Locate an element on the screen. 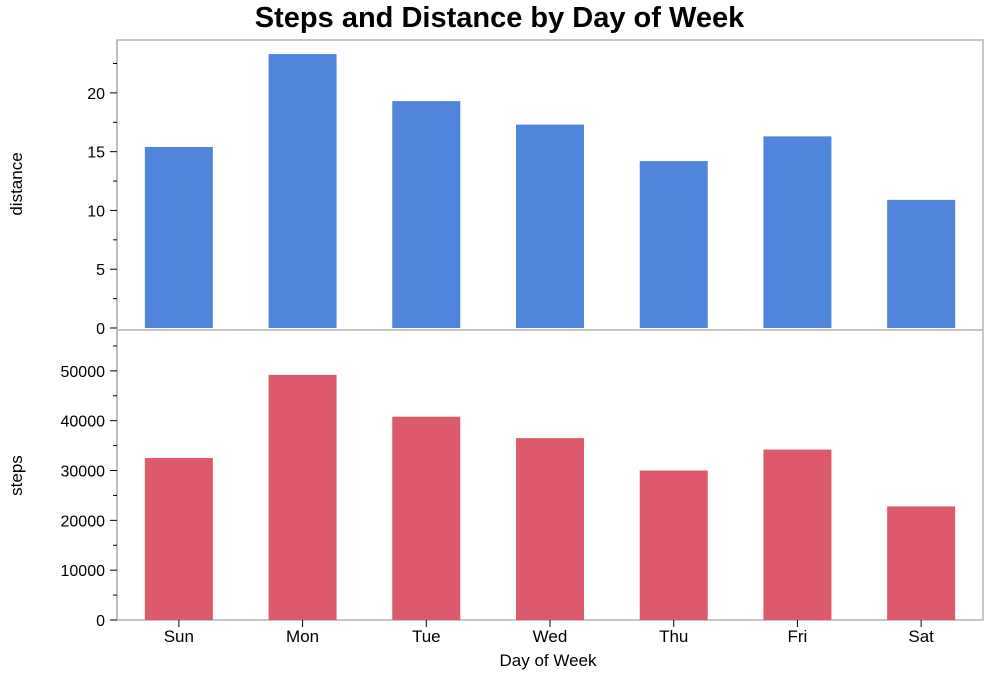 This screenshot has width=999, height=679. chart-title: Steps and Distance by Day of Week is located at coordinates (499, 18).